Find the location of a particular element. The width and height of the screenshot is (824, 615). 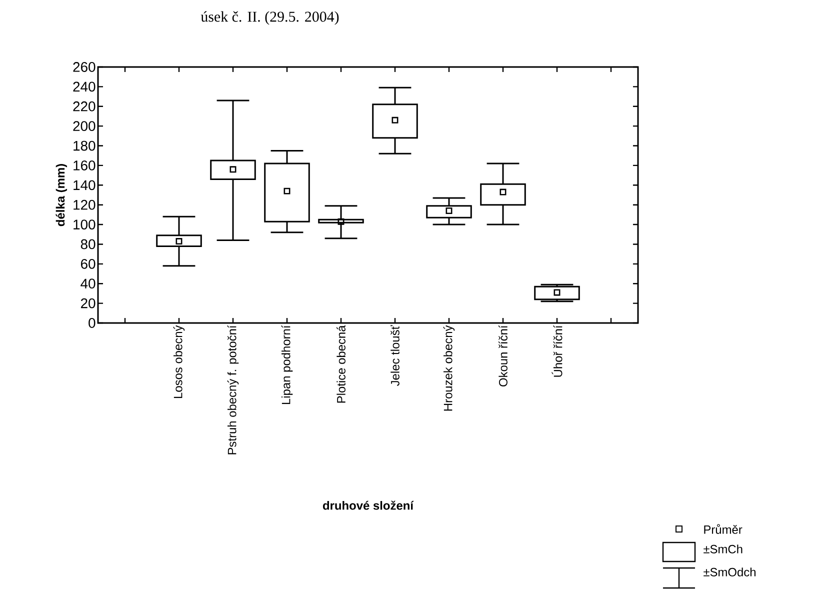

text: Průměr is located at coordinates (723, 529).